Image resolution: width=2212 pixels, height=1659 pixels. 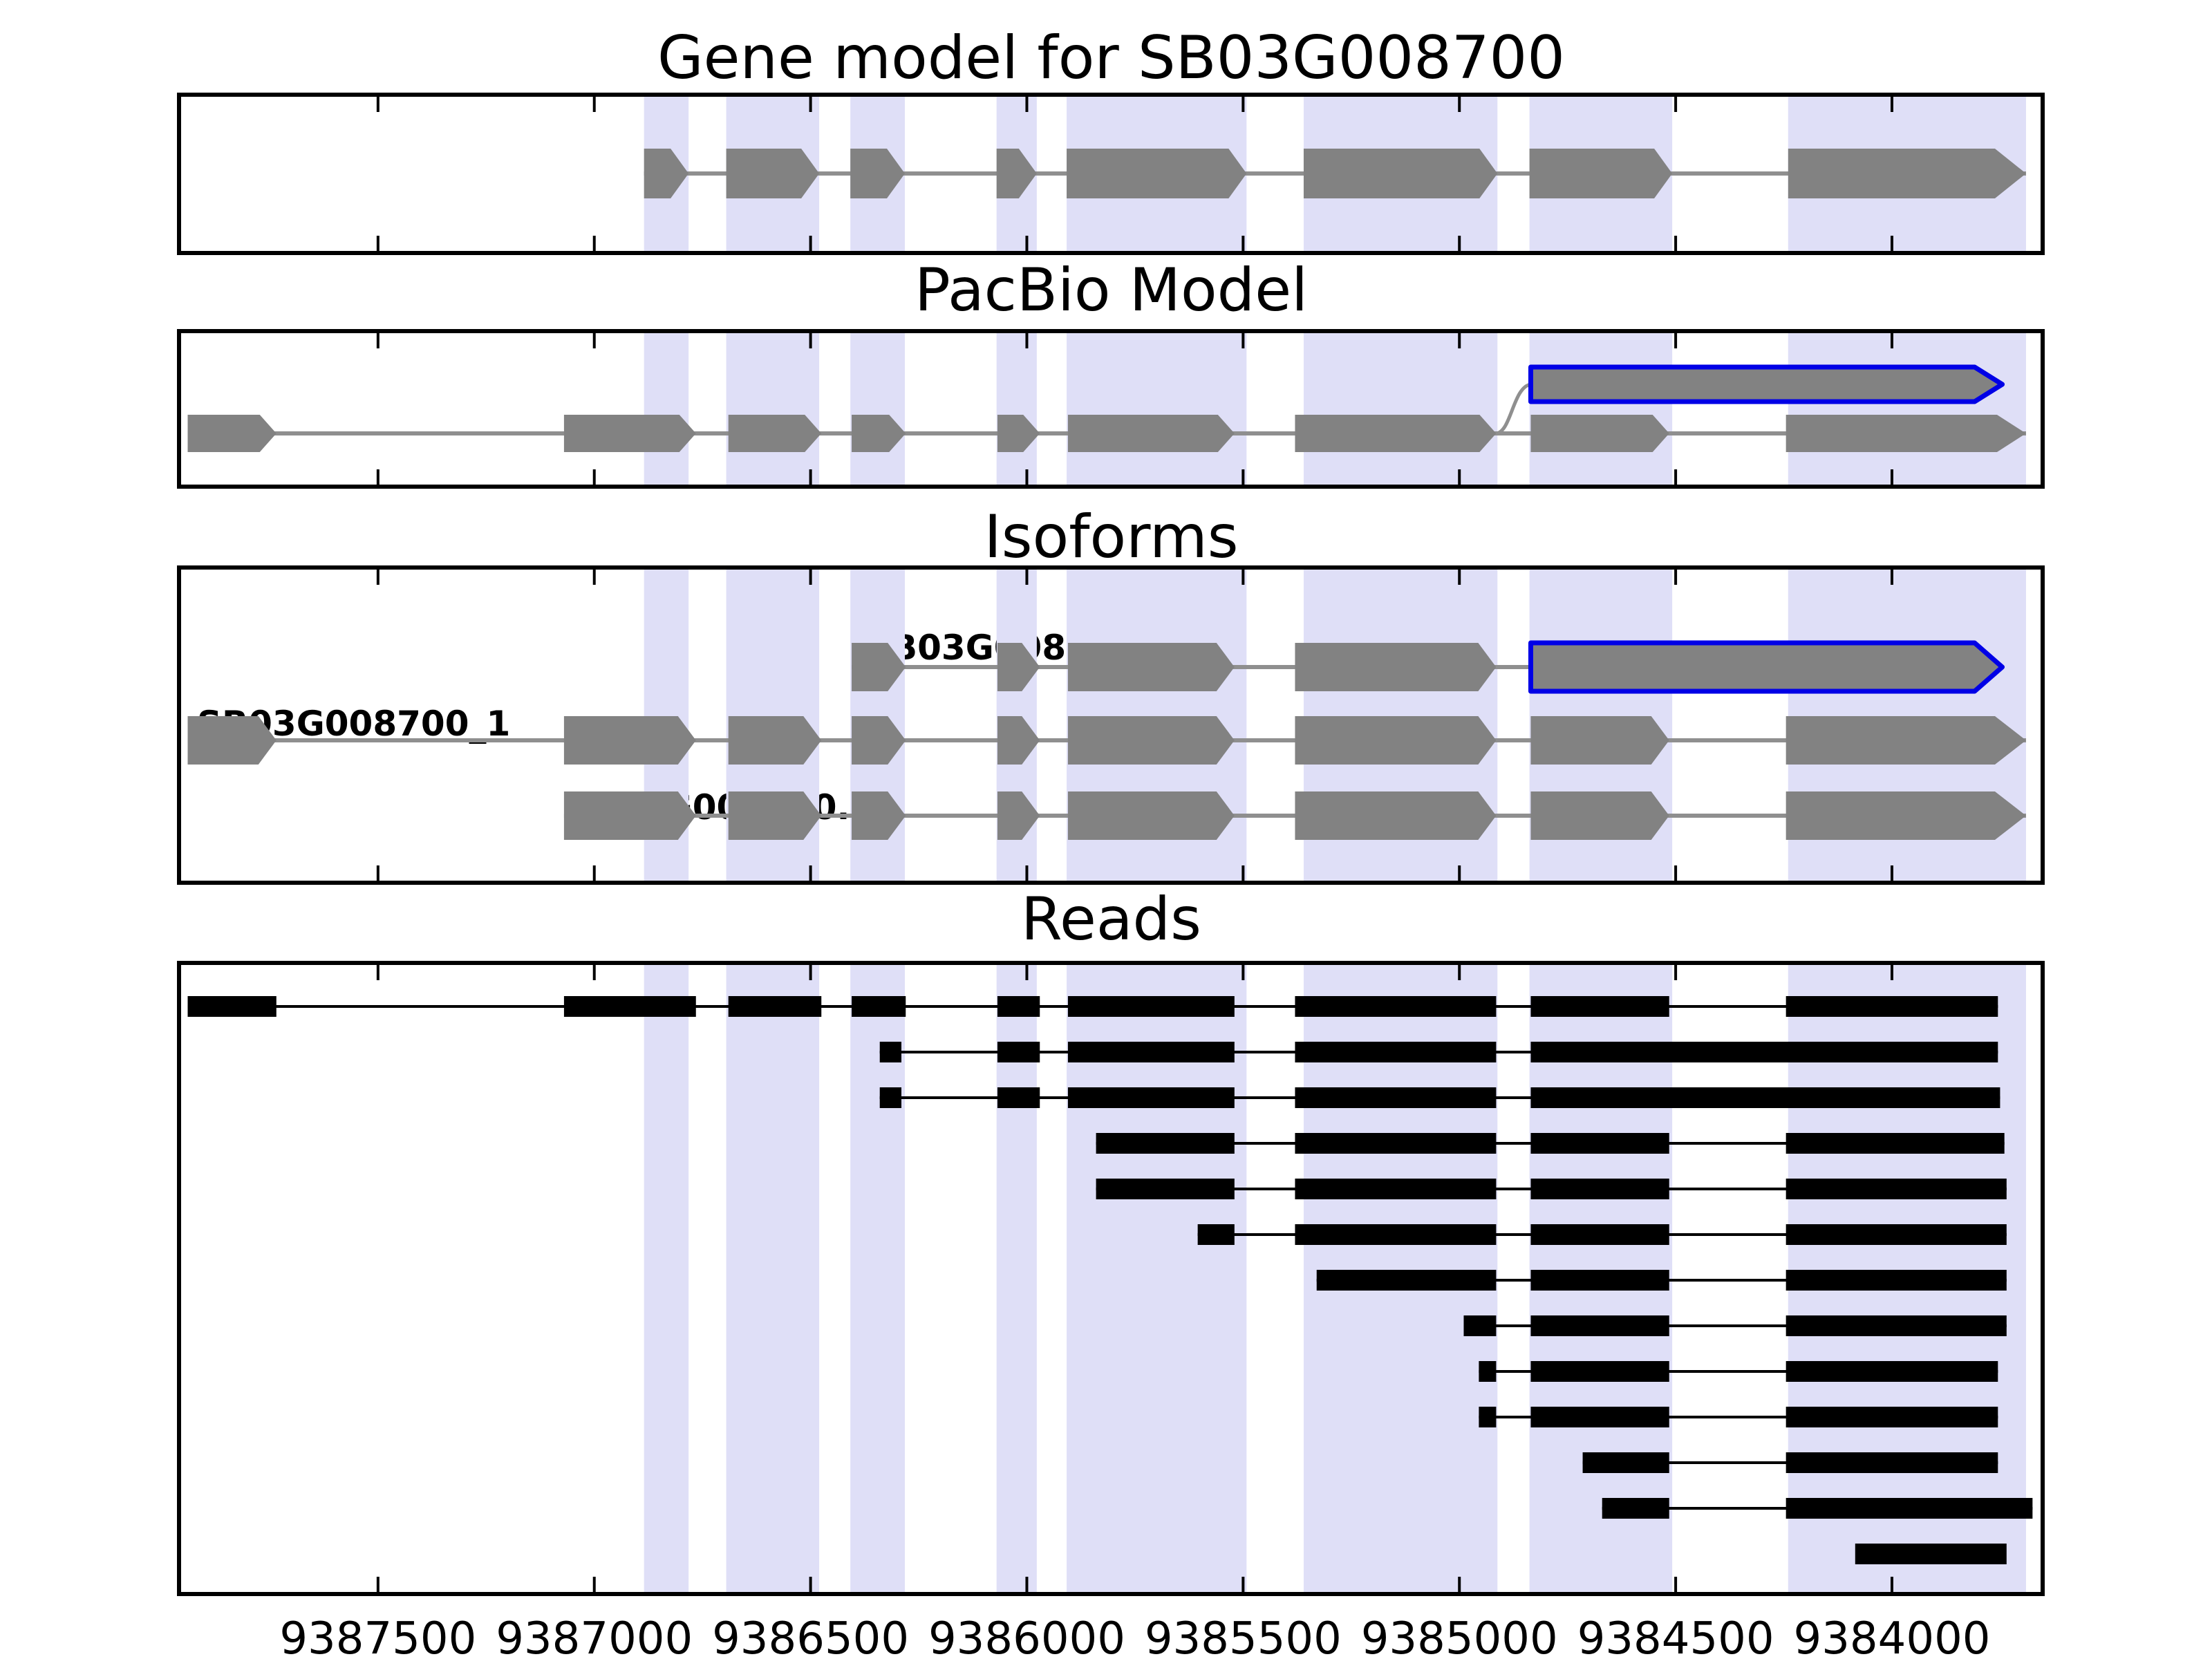 What do you see at coordinates (1766, 384) in the screenshot?
I see `blue-outlined-exon` at bounding box center [1766, 384].